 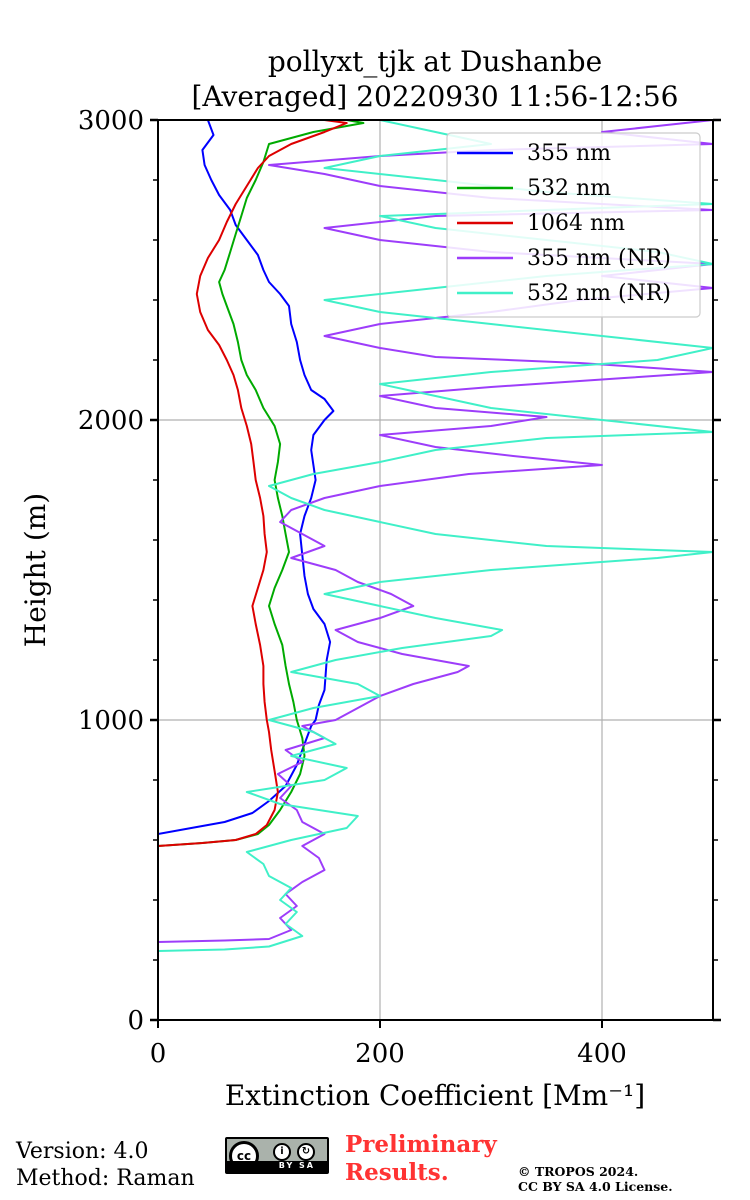 What do you see at coordinates (421, 1144) in the screenshot?
I see `preliminary-line1: Preliminary` at bounding box center [421, 1144].